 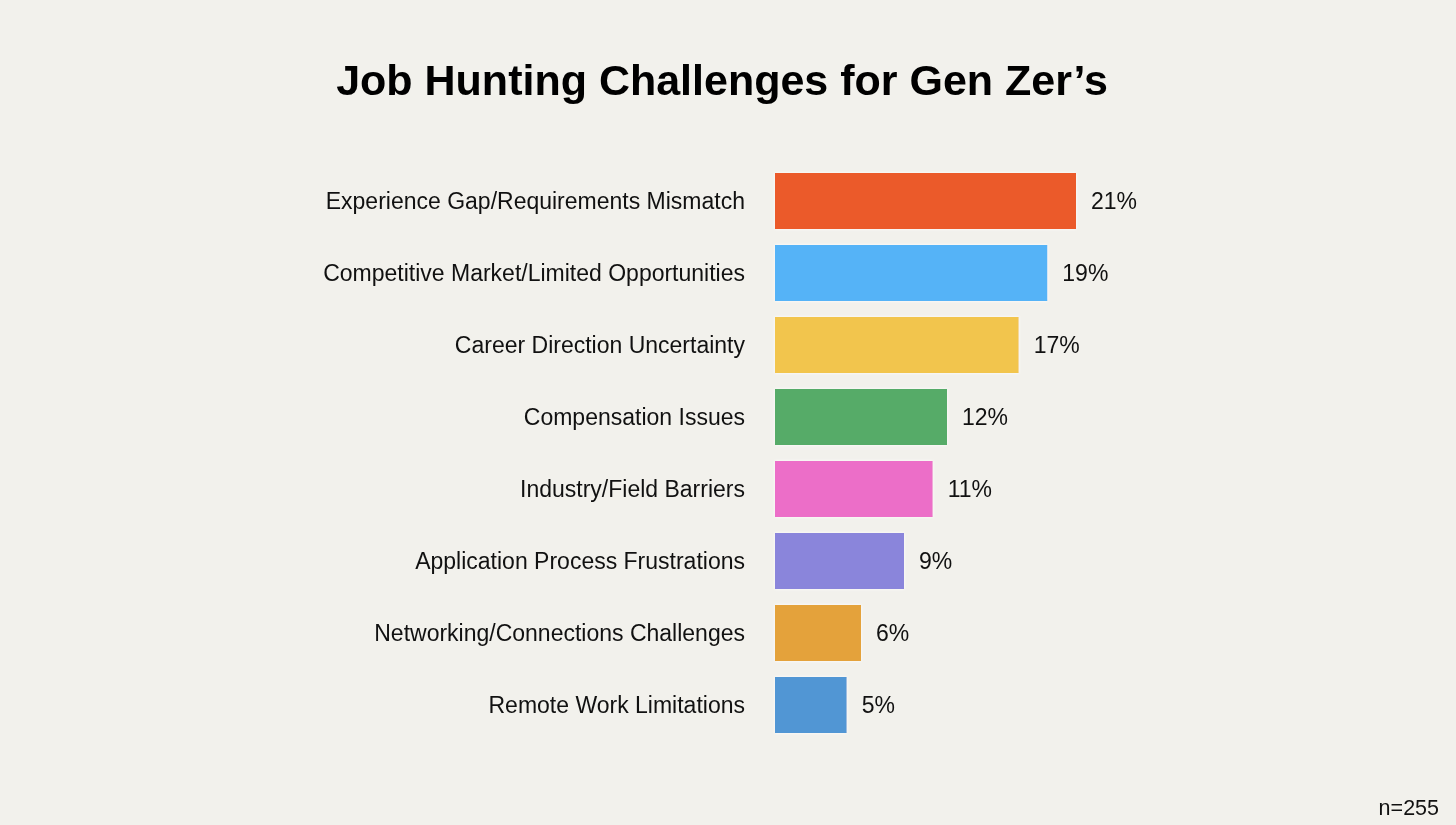 I want to click on chart-title: Job Hunting Challenges for Gen Zer’s, so click(x=722, y=79).